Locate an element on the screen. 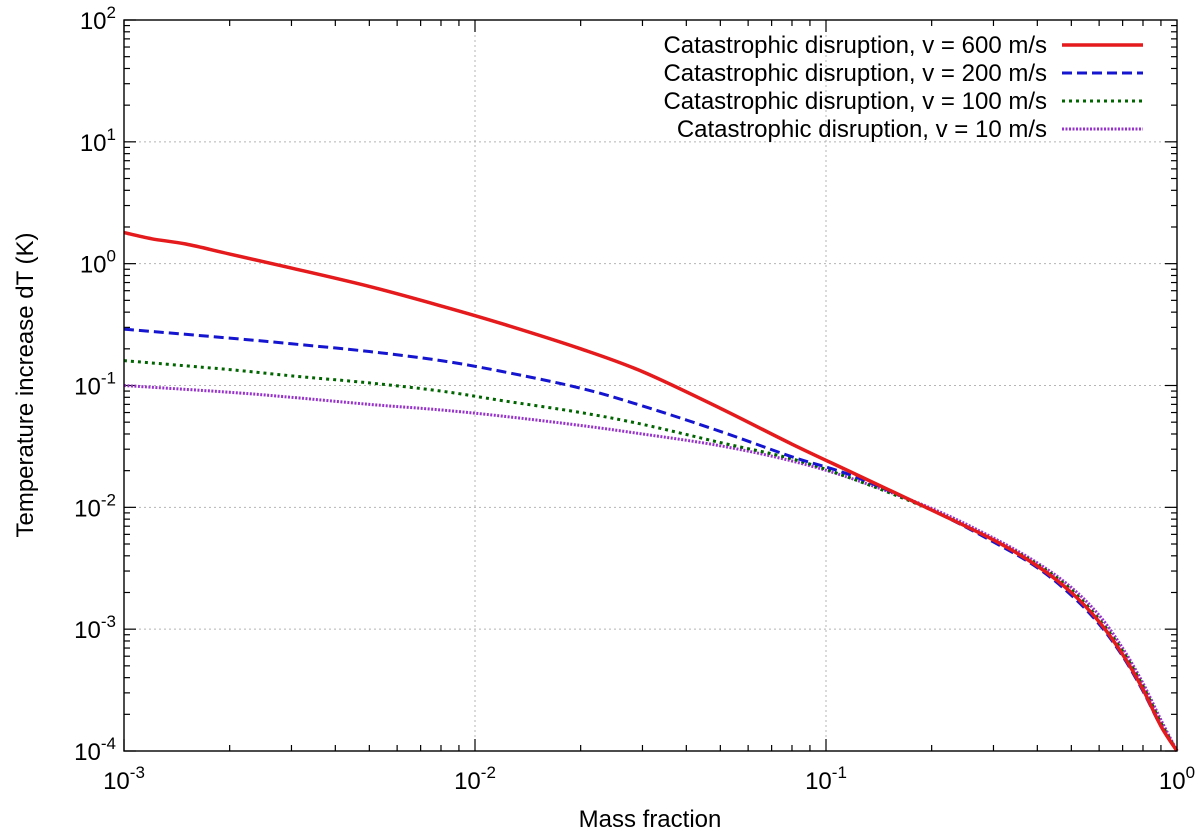 This screenshot has width=1200, height=831. y-tick-label: 10⁻¹ is located at coordinates (95, 385).